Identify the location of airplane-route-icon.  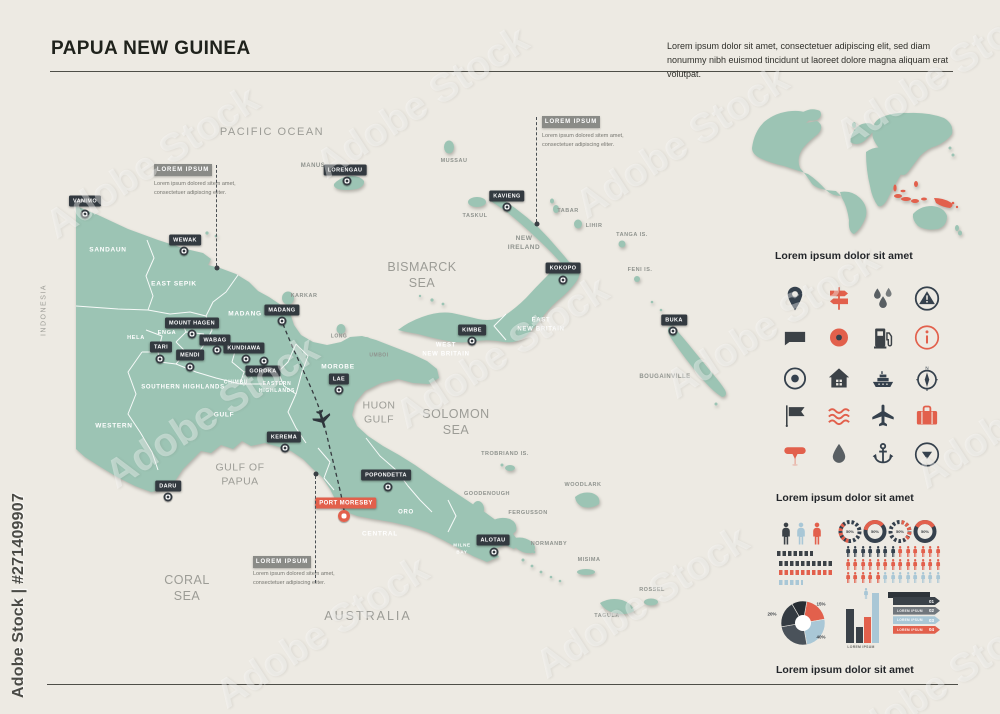
(321, 418).